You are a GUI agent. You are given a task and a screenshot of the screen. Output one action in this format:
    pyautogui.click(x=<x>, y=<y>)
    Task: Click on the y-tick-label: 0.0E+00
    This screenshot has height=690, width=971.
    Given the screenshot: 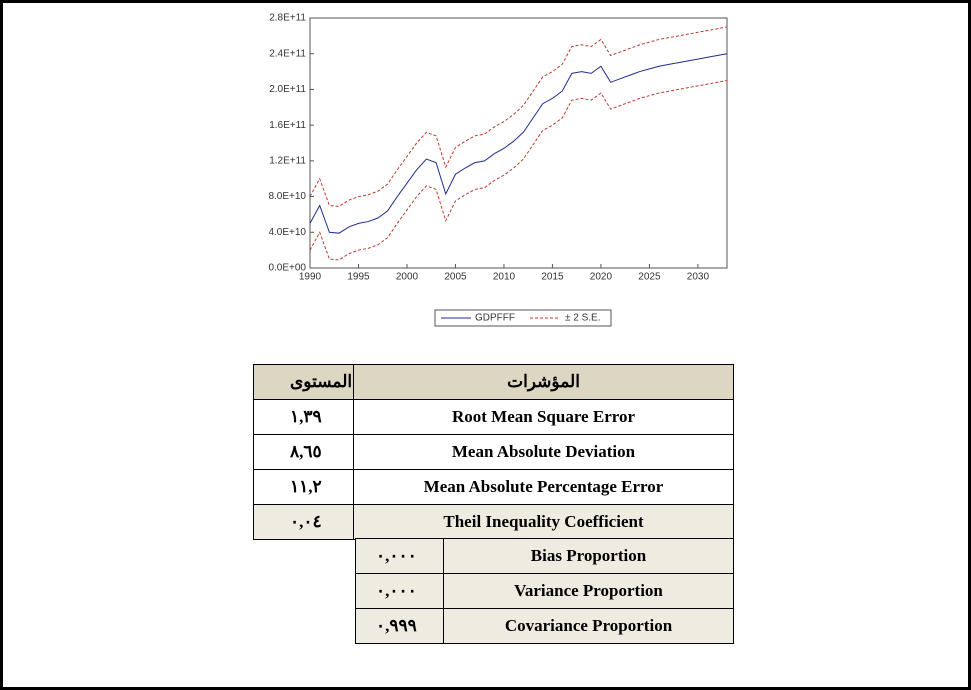 What is the action you would take?
    pyautogui.click(x=287, y=268)
    